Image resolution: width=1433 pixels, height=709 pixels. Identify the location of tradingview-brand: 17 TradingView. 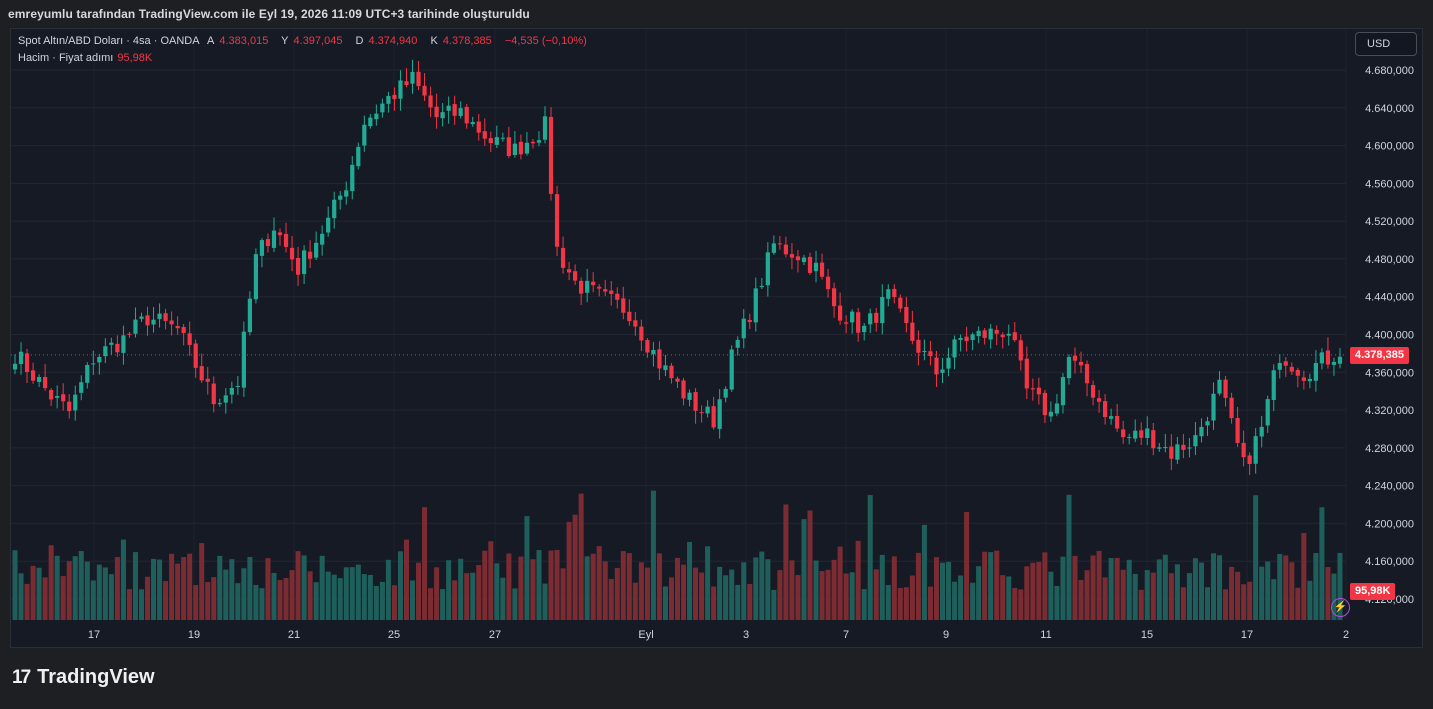
(83, 677).